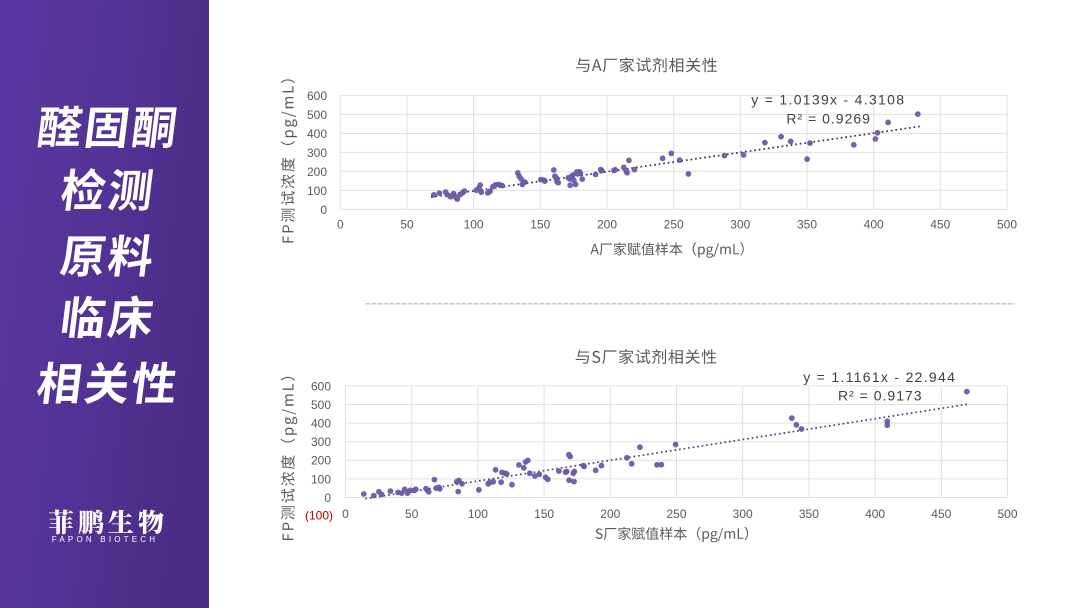  What do you see at coordinates (105, 539) in the screenshot?
I see `svg-text: FAPON BIOTECH` at bounding box center [105, 539].